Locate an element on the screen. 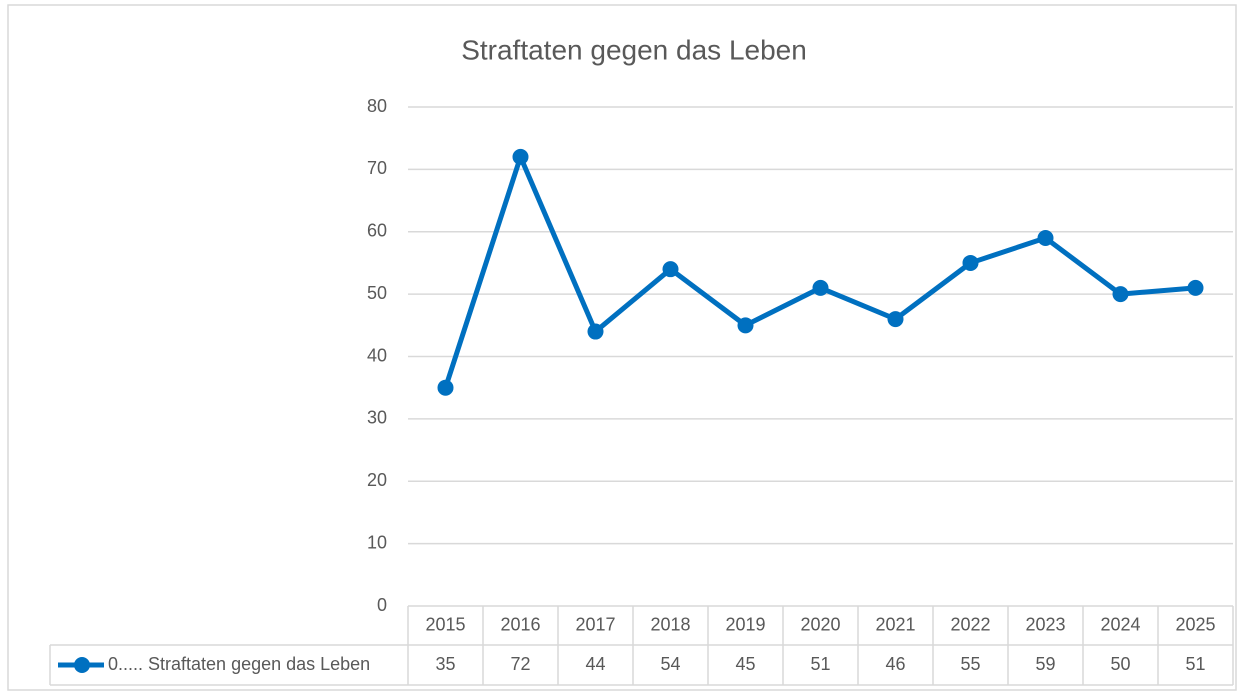  table-value: 50 is located at coordinates (1120, 664).